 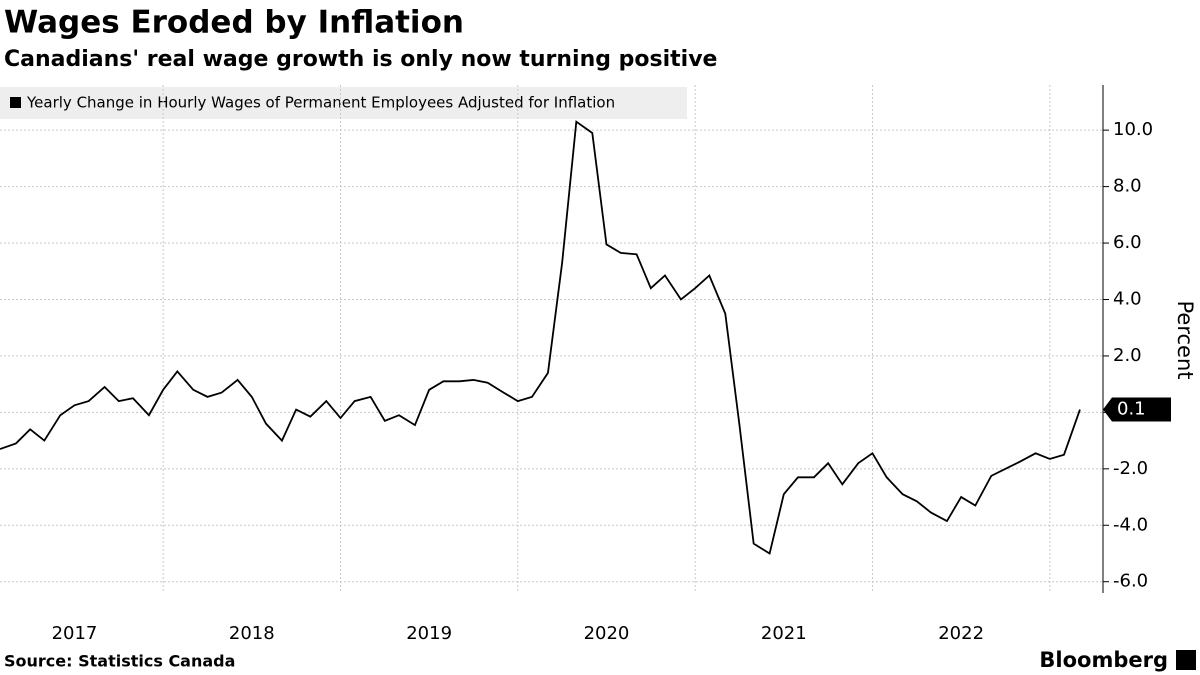 I want to click on x-tick-label: 2021, so click(x=784, y=633).